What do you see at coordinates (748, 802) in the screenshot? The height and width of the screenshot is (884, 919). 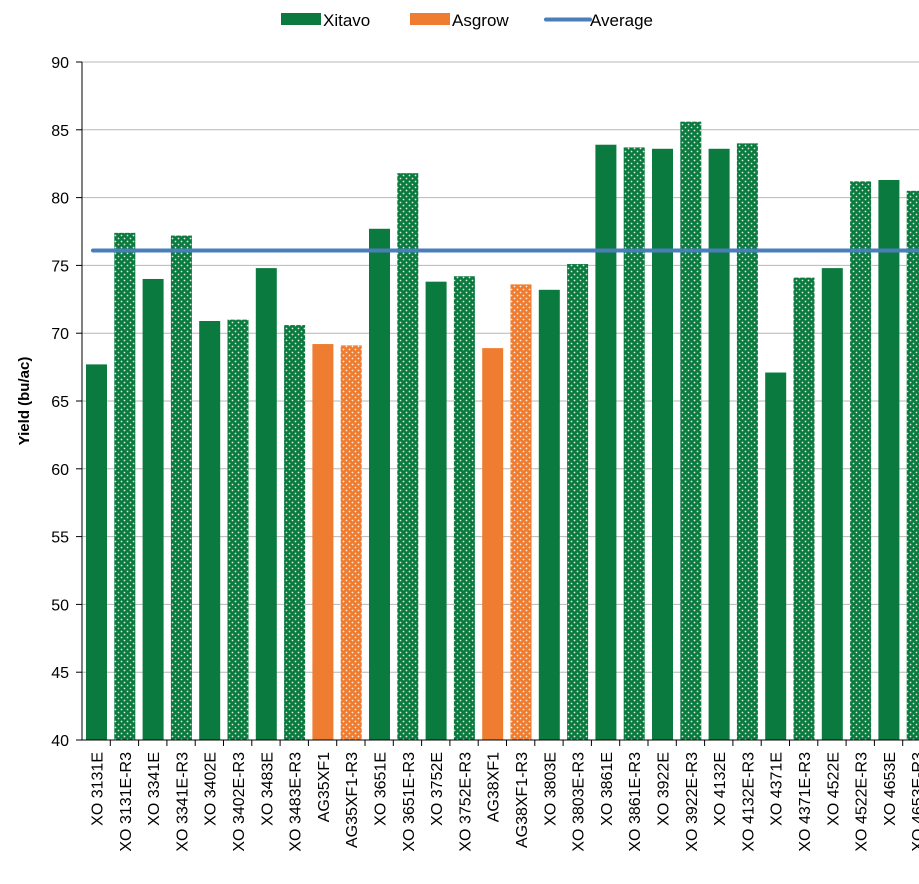 I see `x-tick-label: XO 4132E-R3` at bounding box center [748, 802].